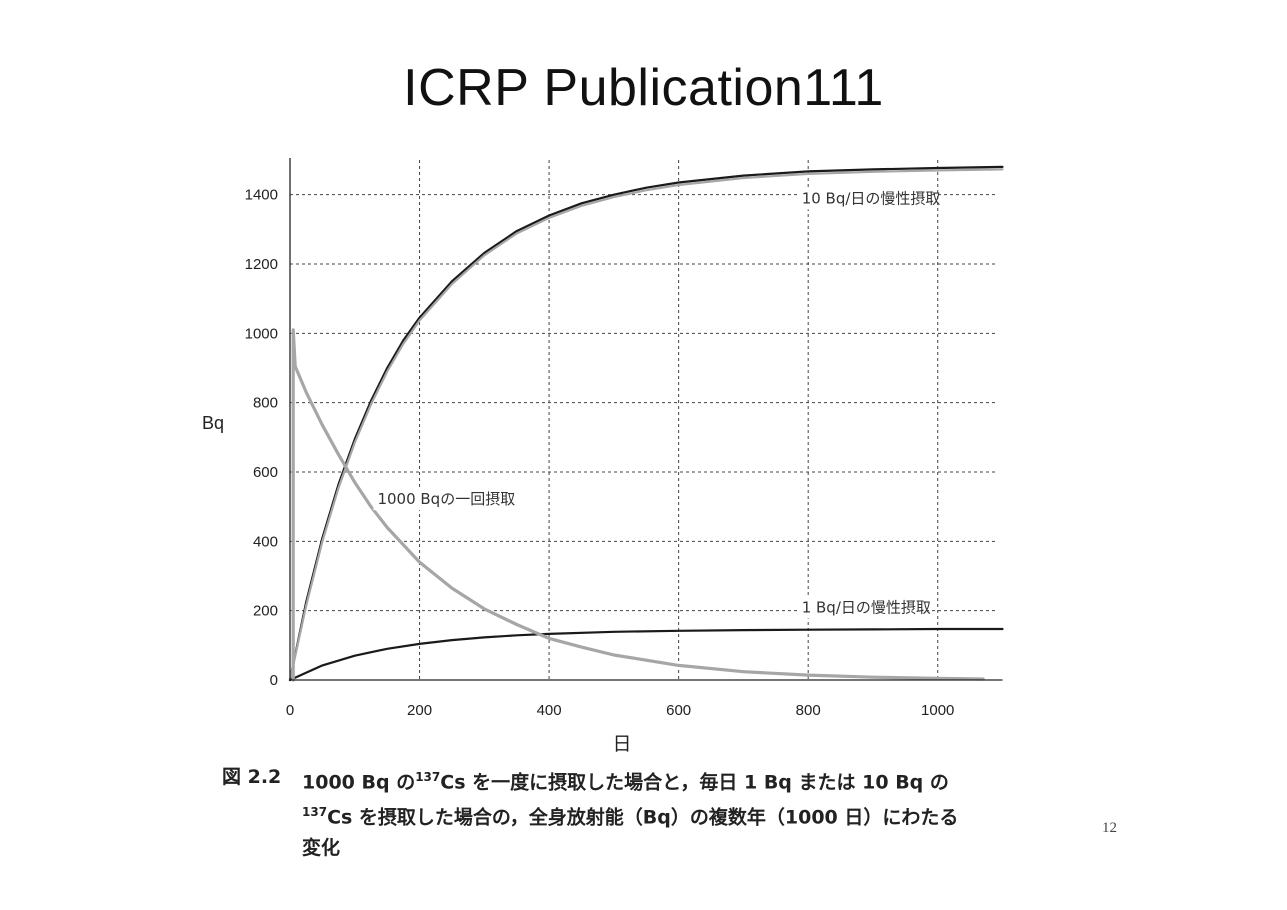 The width and height of the screenshot is (1287, 910). I want to click on y-tick-label: 0, so click(274, 680).